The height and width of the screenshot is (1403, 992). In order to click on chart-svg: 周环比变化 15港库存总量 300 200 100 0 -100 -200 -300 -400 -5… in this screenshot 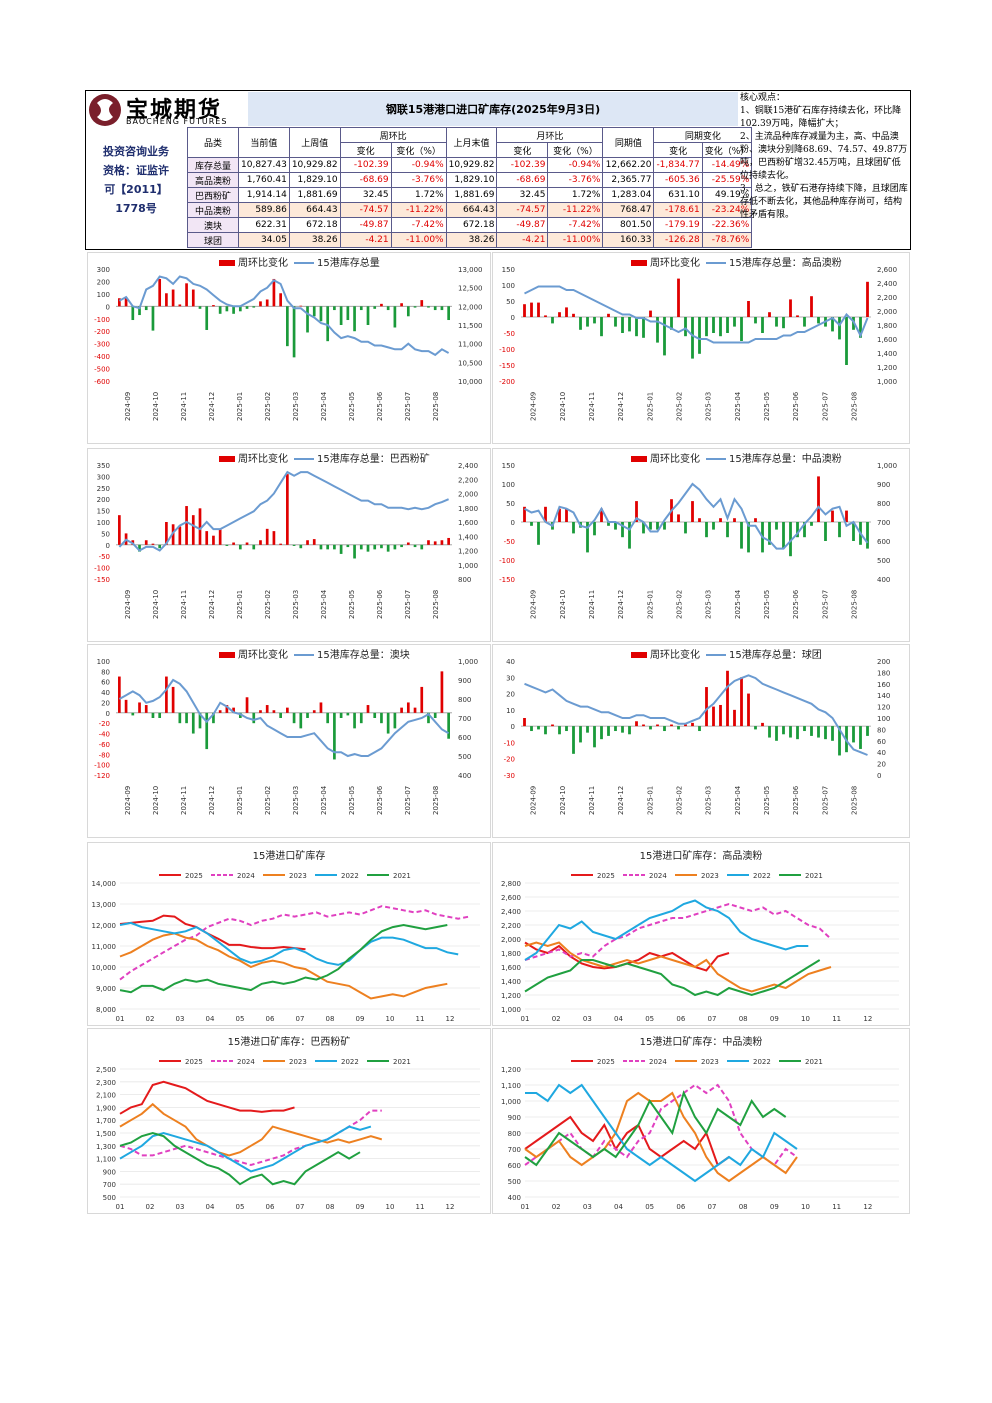, I will do `click(288, 338)`.